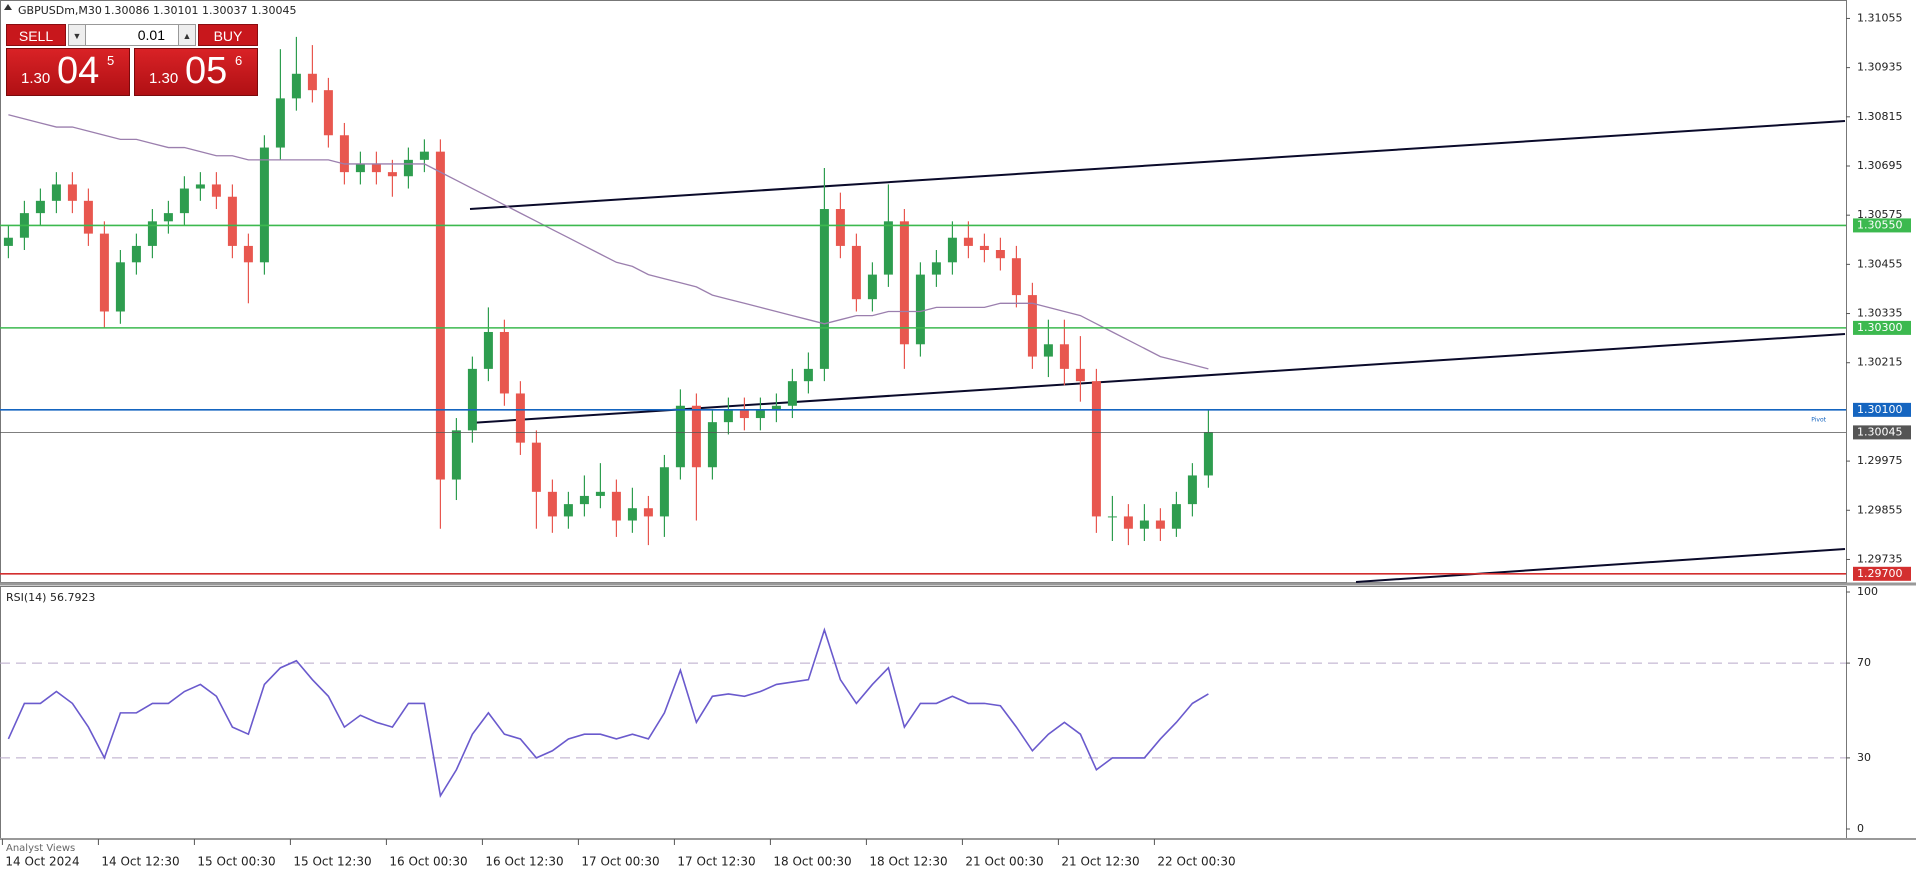 Image resolution: width=1916 pixels, height=874 pixels. I want to click on y-tick-label: 1.29735, so click(1880, 558).